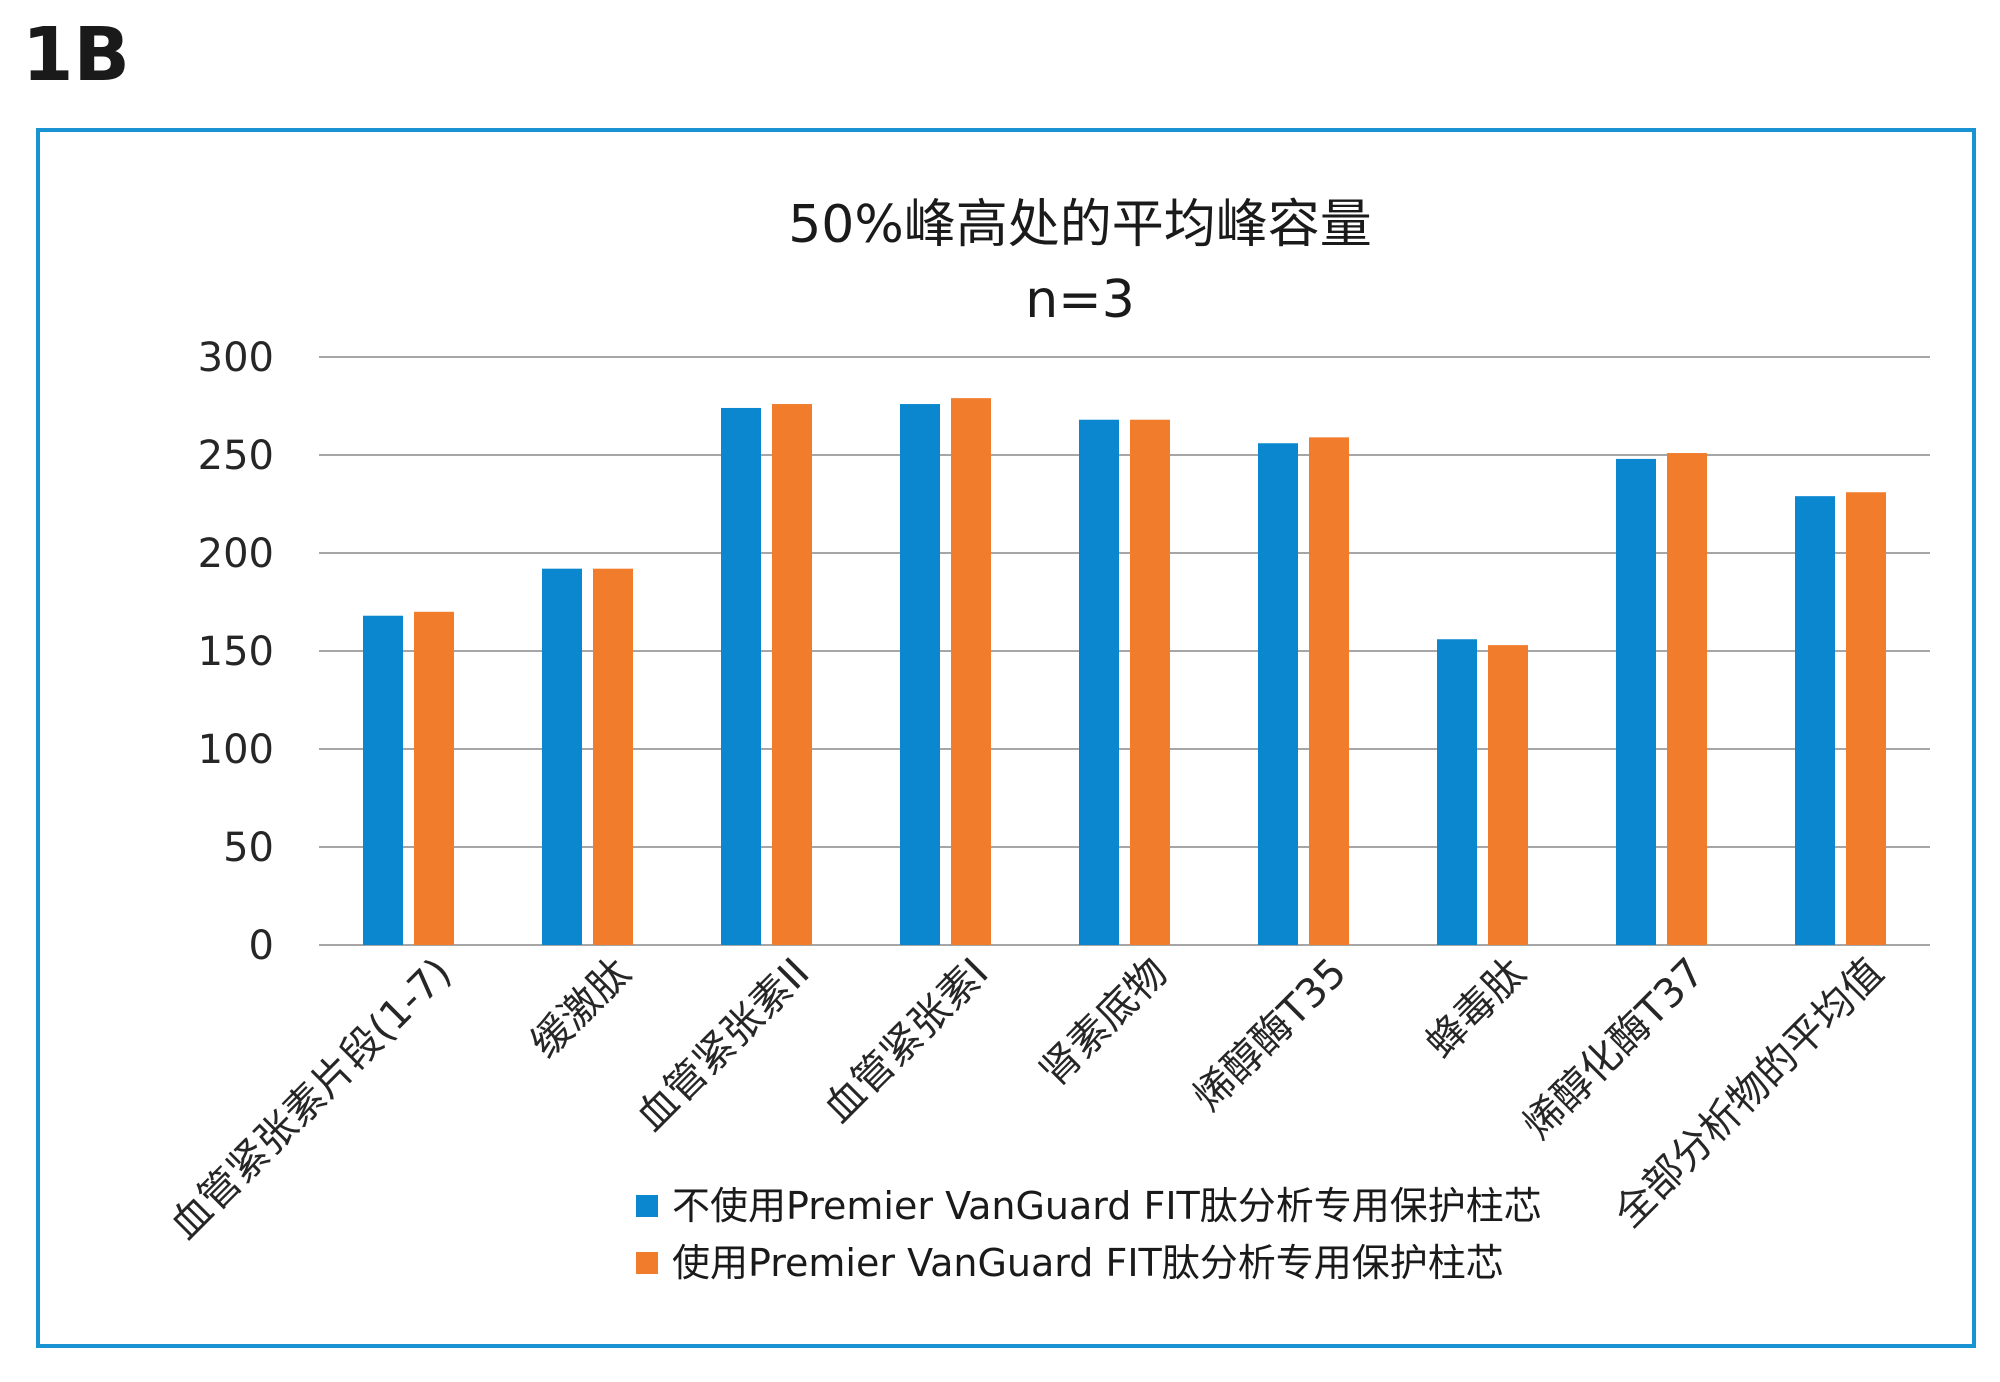  What do you see at coordinates (1475, 1008) in the screenshot?
I see `x-category-label: 蜂毒肽` at bounding box center [1475, 1008].